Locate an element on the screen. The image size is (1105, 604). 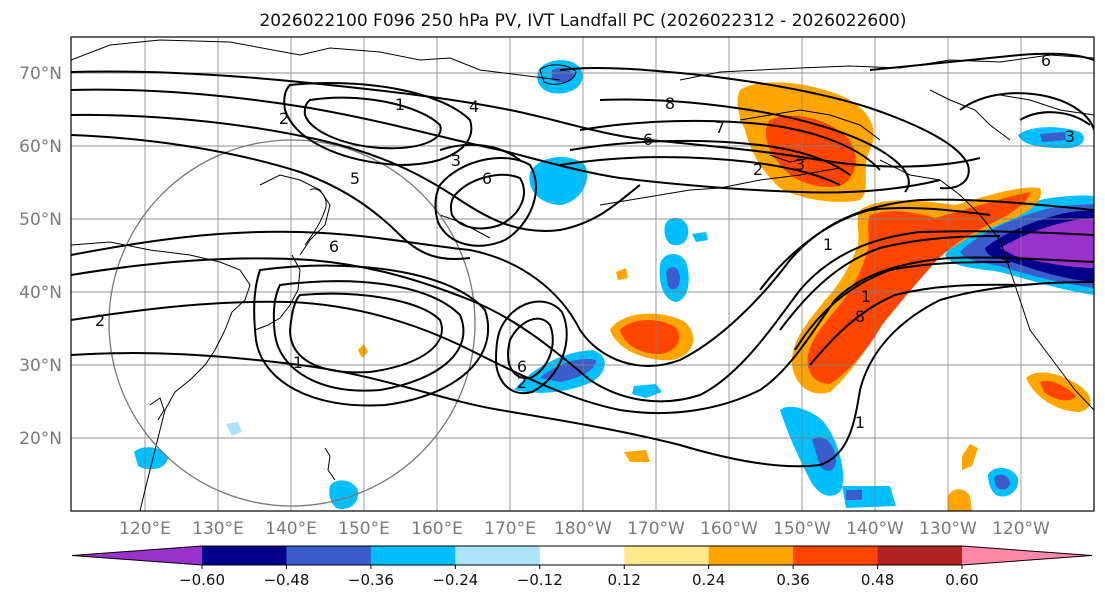
colorbar-tick-label: −0.36 is located at coordinates (371, 580).